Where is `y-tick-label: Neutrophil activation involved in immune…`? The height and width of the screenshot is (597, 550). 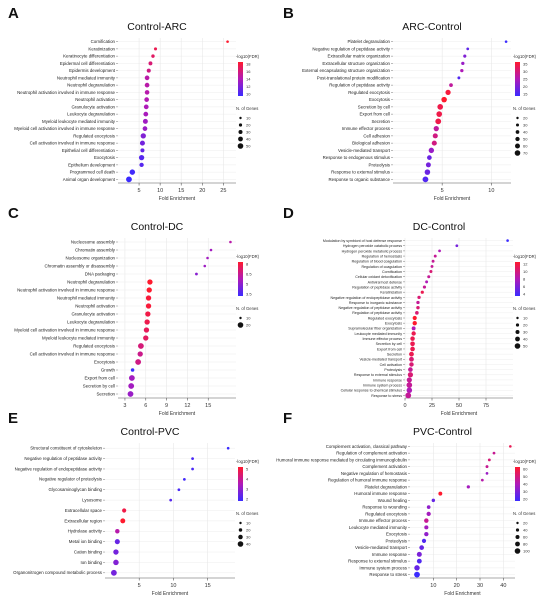 y-tick-label: Neutrophil activation involved in immune… is located at coordinates (66, 92).